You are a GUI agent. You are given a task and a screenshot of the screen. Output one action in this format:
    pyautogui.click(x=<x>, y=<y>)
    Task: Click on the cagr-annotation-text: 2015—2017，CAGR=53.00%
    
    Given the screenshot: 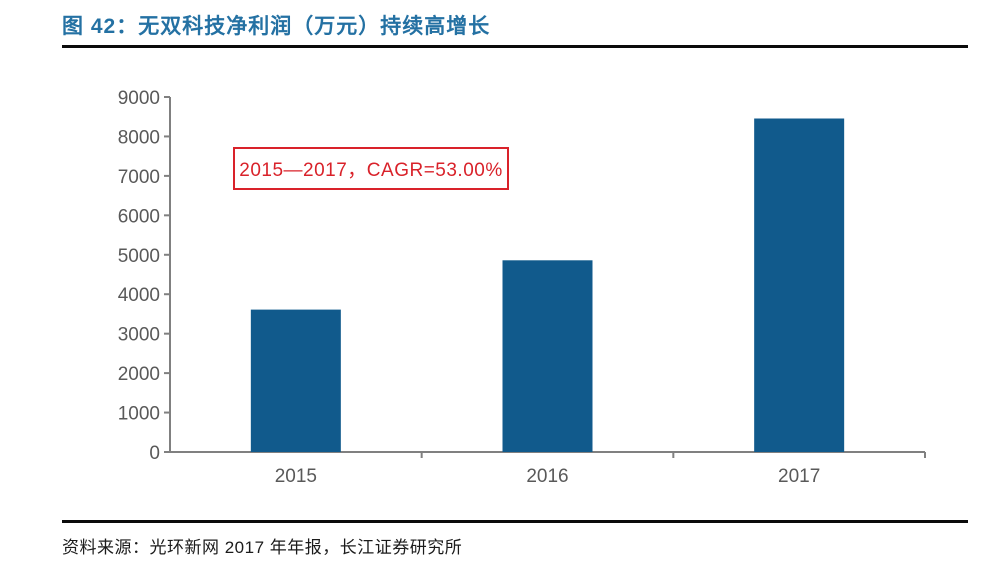 What is the action you would take?
    pyautogui.click(x=371, y=170)
    